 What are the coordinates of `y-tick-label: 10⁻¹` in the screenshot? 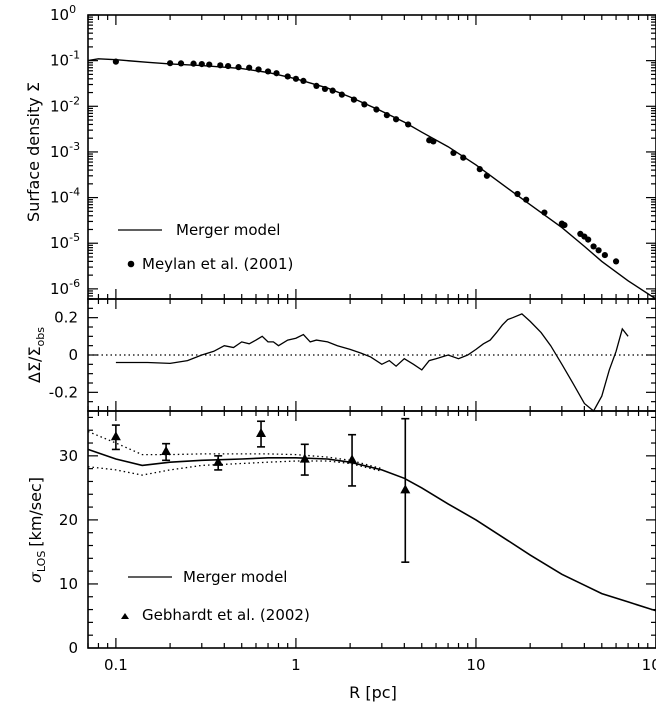 It's located at (65, 59).